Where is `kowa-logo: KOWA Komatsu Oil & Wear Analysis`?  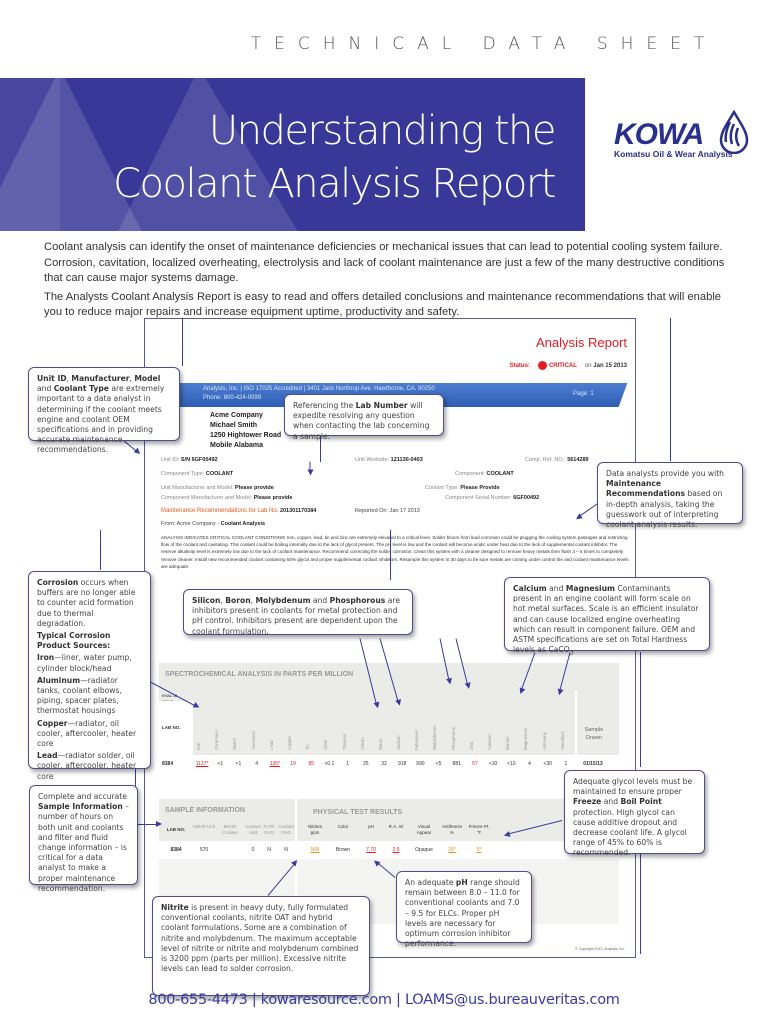 kowa-logo: KOWA Komatsu Oil & Wear Analysis is located at coordinates (681, 134).